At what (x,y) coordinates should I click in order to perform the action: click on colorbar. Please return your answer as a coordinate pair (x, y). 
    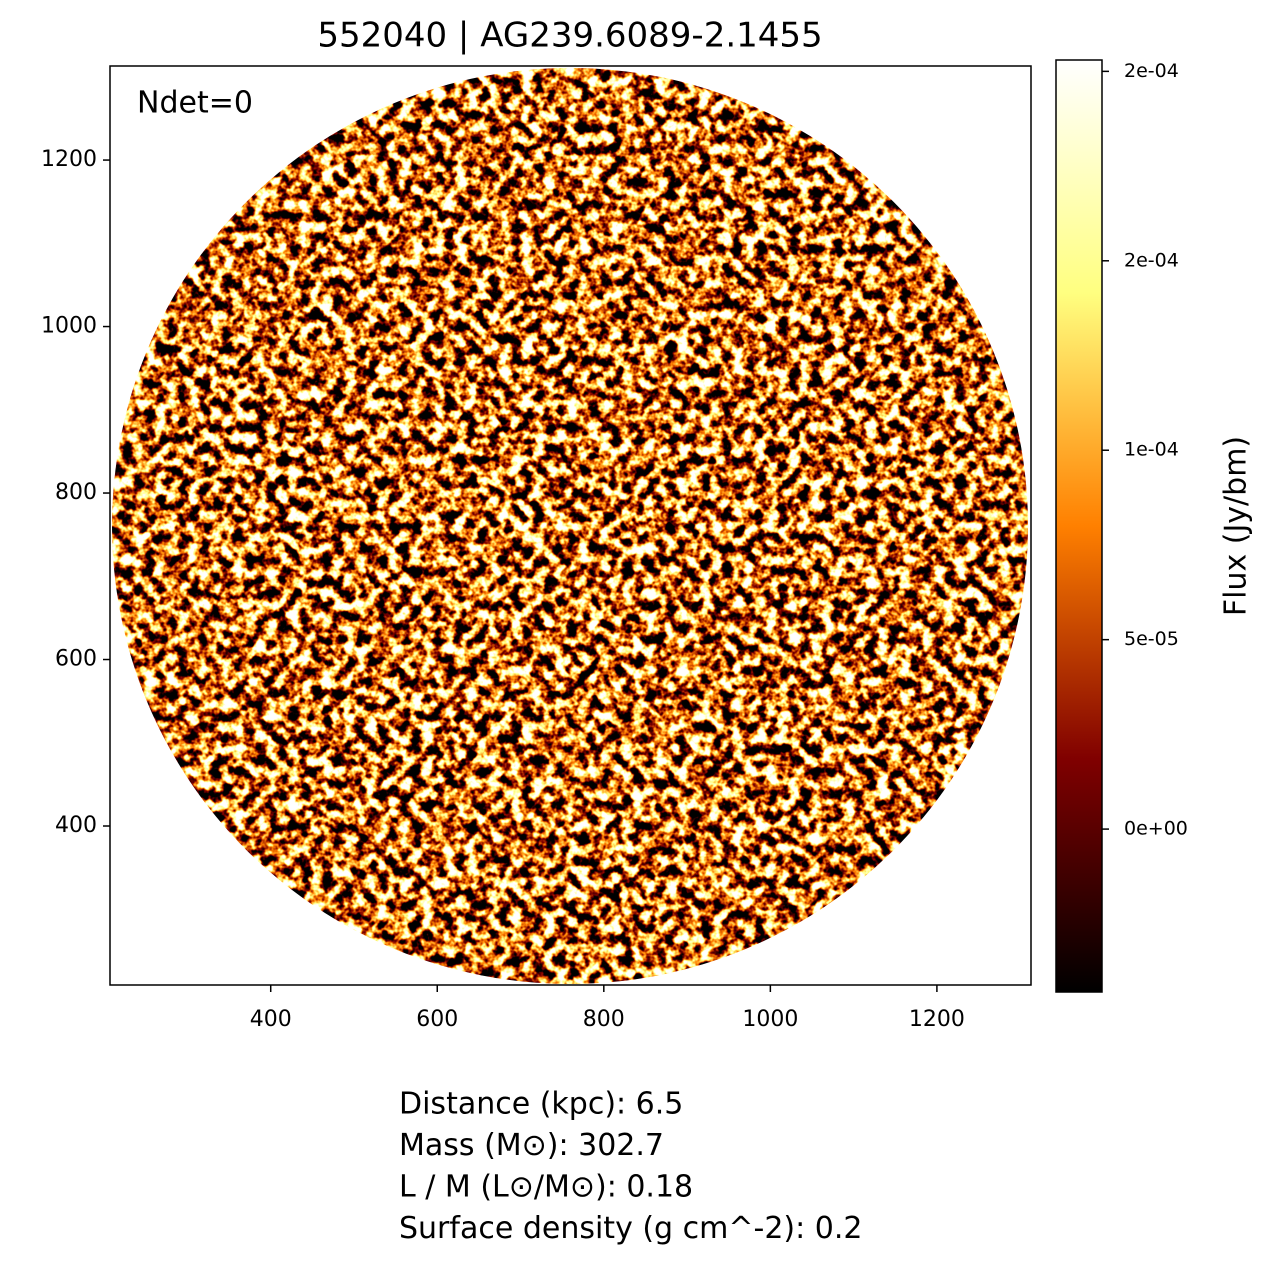
    Looking at the image, I should click on (1079, 526).